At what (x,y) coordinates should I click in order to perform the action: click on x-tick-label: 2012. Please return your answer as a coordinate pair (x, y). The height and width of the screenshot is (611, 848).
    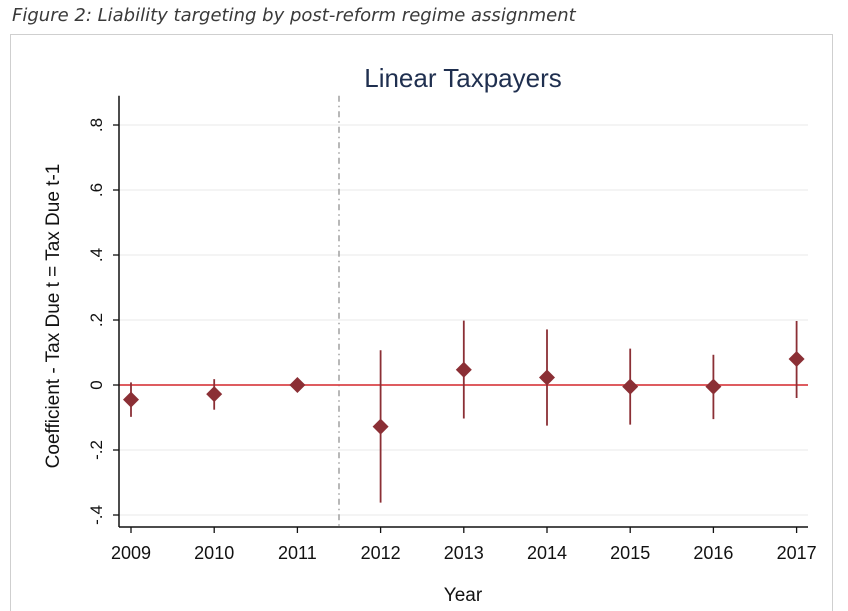
    Looking at the image, I should click on (381, 553).